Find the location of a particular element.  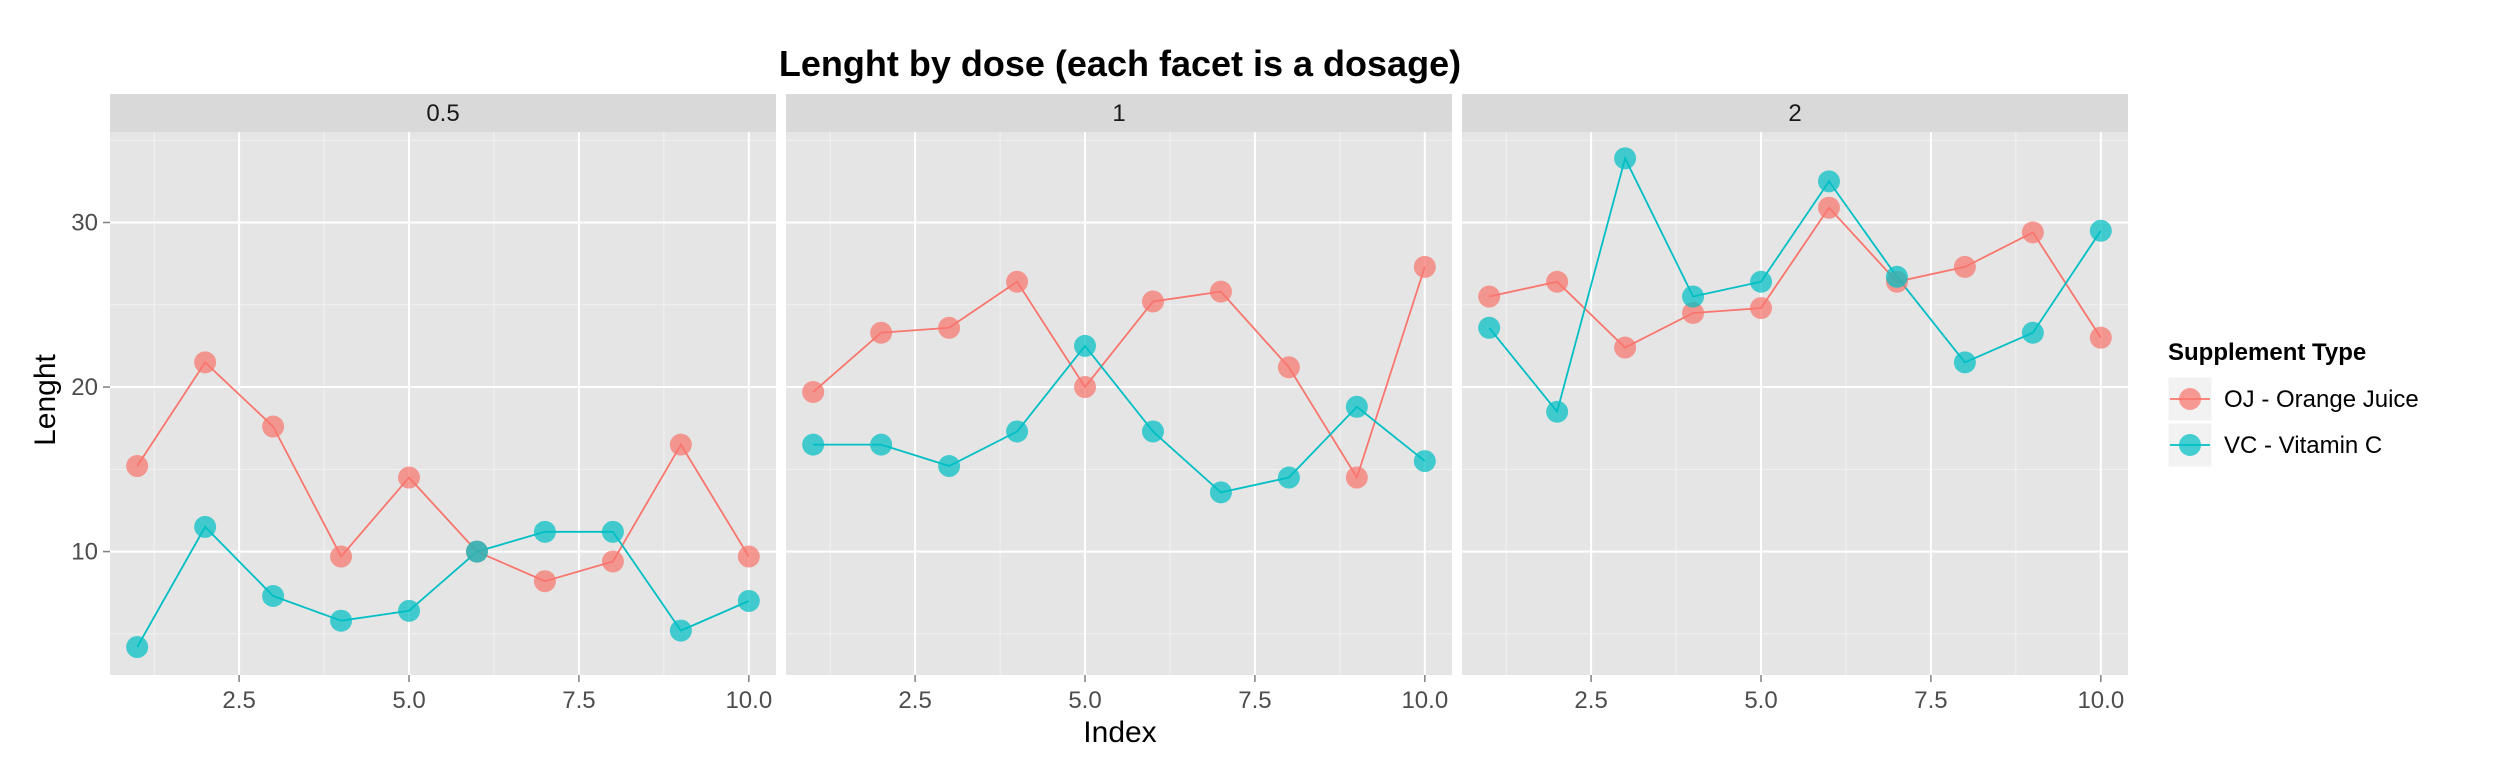

legend-label: VC - Vitamin C is located at coordinates (2303, 445).